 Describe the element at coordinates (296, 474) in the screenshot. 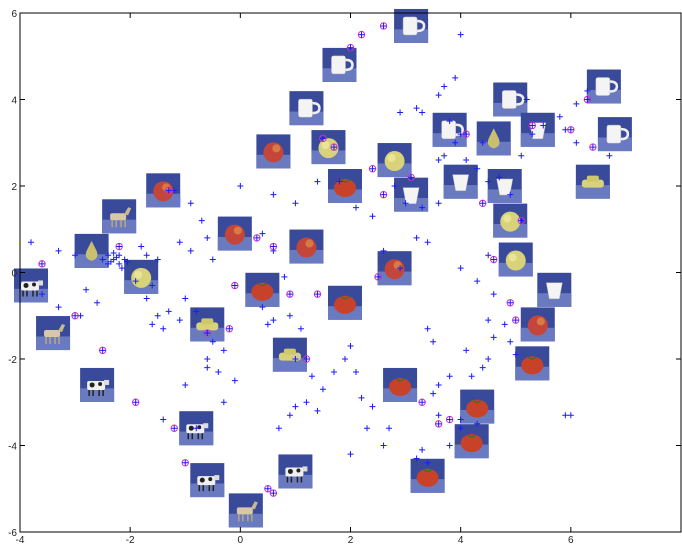

I see `cow-icon` at that location.